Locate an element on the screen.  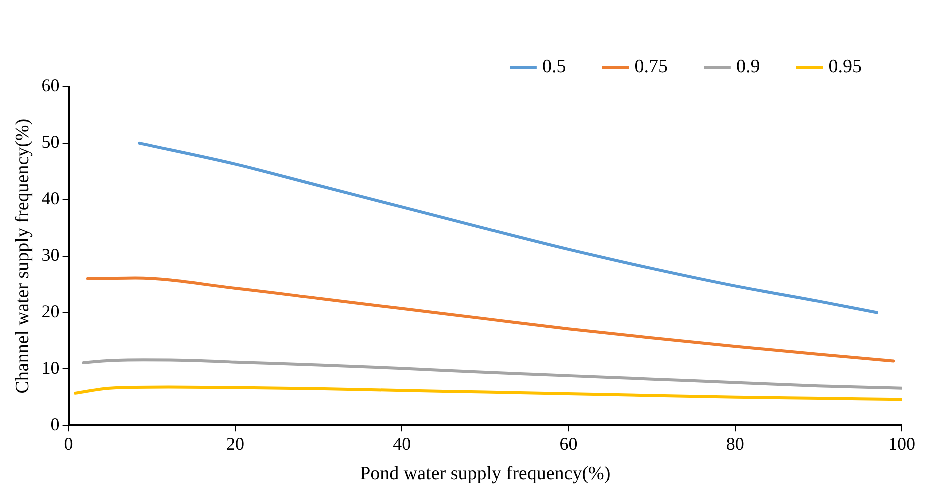
x-tick-label: 100 is located at coordinates (902, 444).